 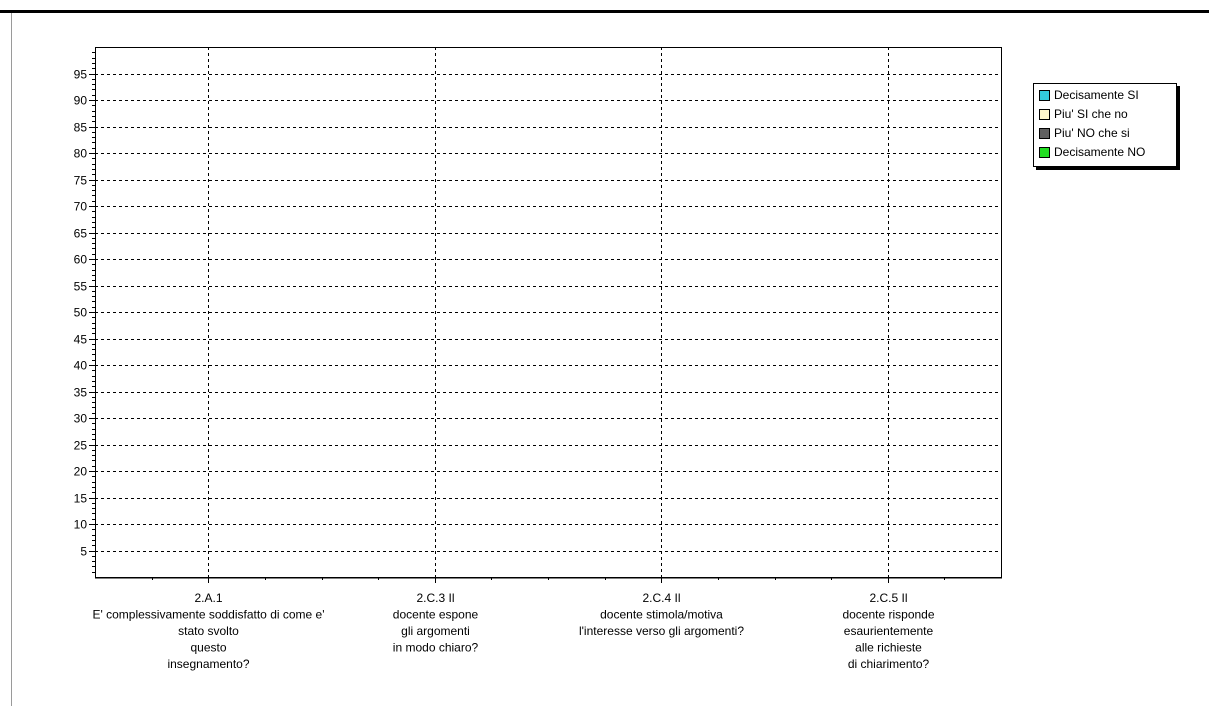 What do you see at coordinates (208, 598) in the screenshot?
I see `x-category-label-line: 2.A.1` at bounding box center [208, 598].